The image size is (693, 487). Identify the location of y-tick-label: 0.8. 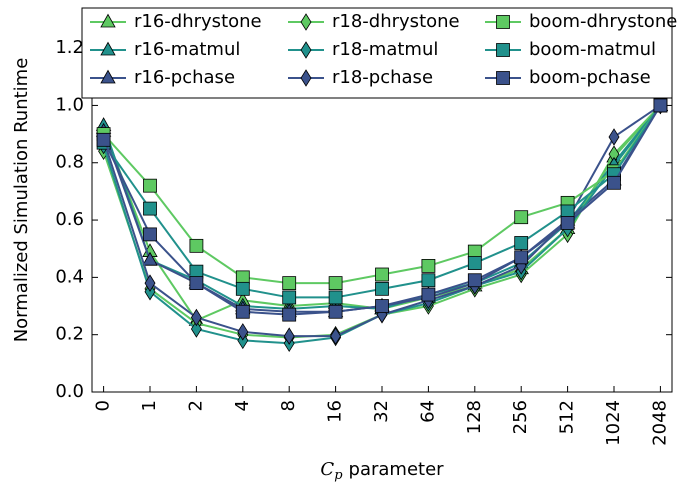
(69, 162).